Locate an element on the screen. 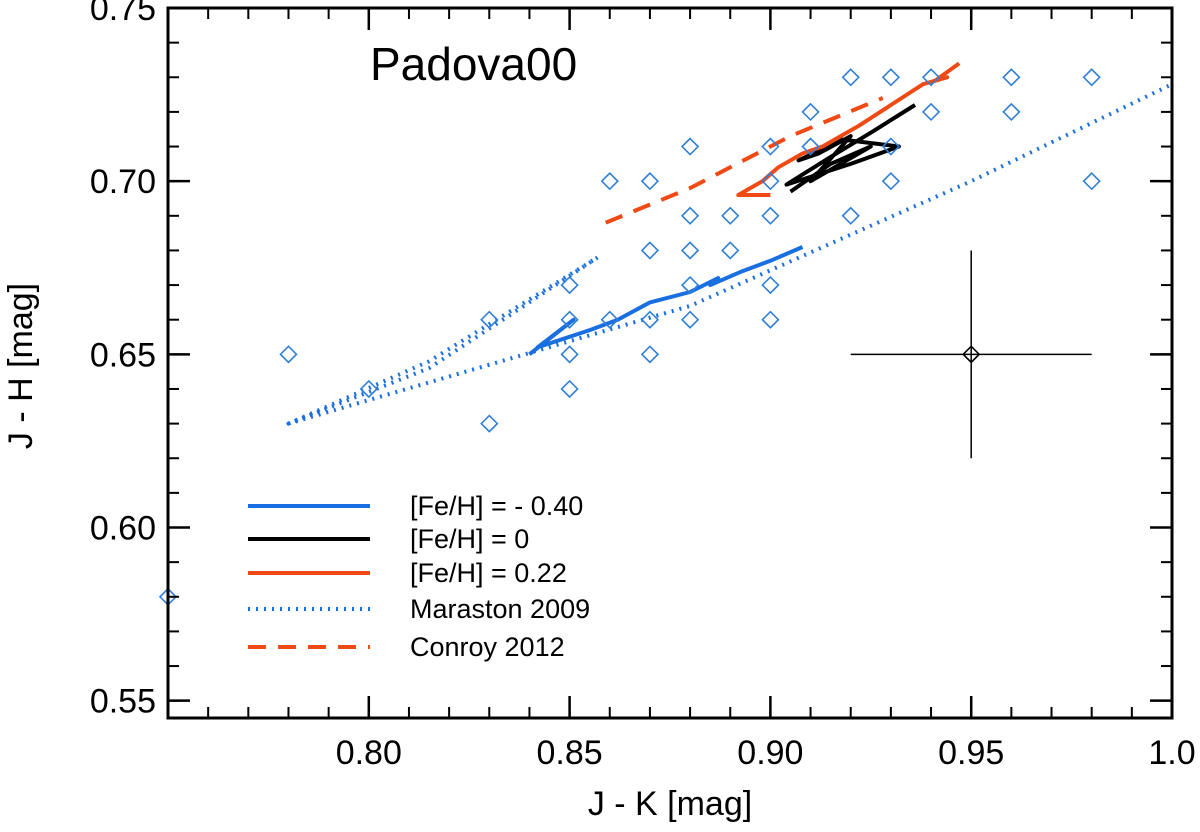  legend-label-feh-minus-040: [Fe/H] = - 0.40 is located at coordinates (496, 506).